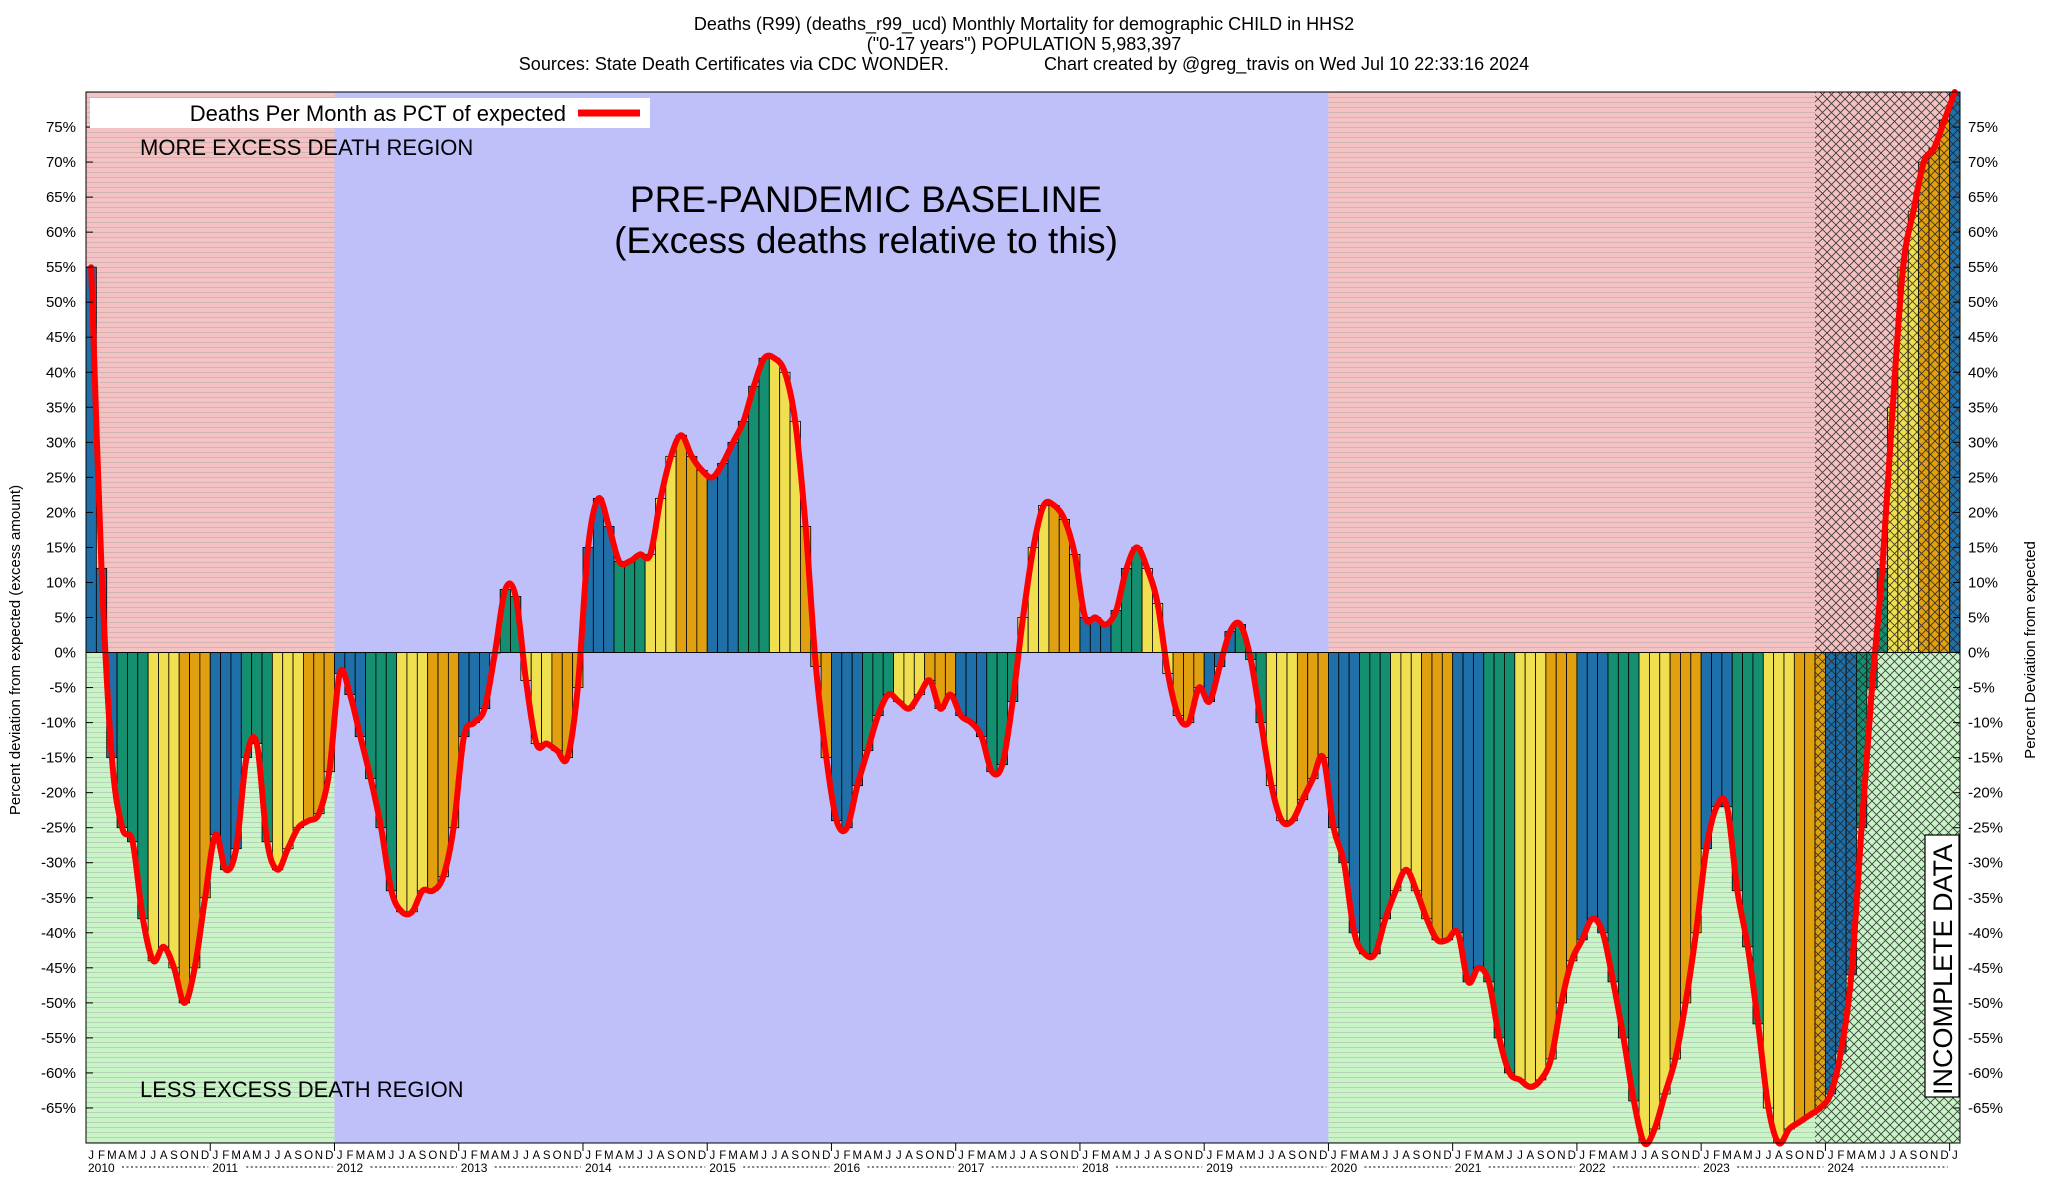  Describe the element at coordinates (1343, 1168) in the screenshot. I see `x-year-label: 2020` at that location.